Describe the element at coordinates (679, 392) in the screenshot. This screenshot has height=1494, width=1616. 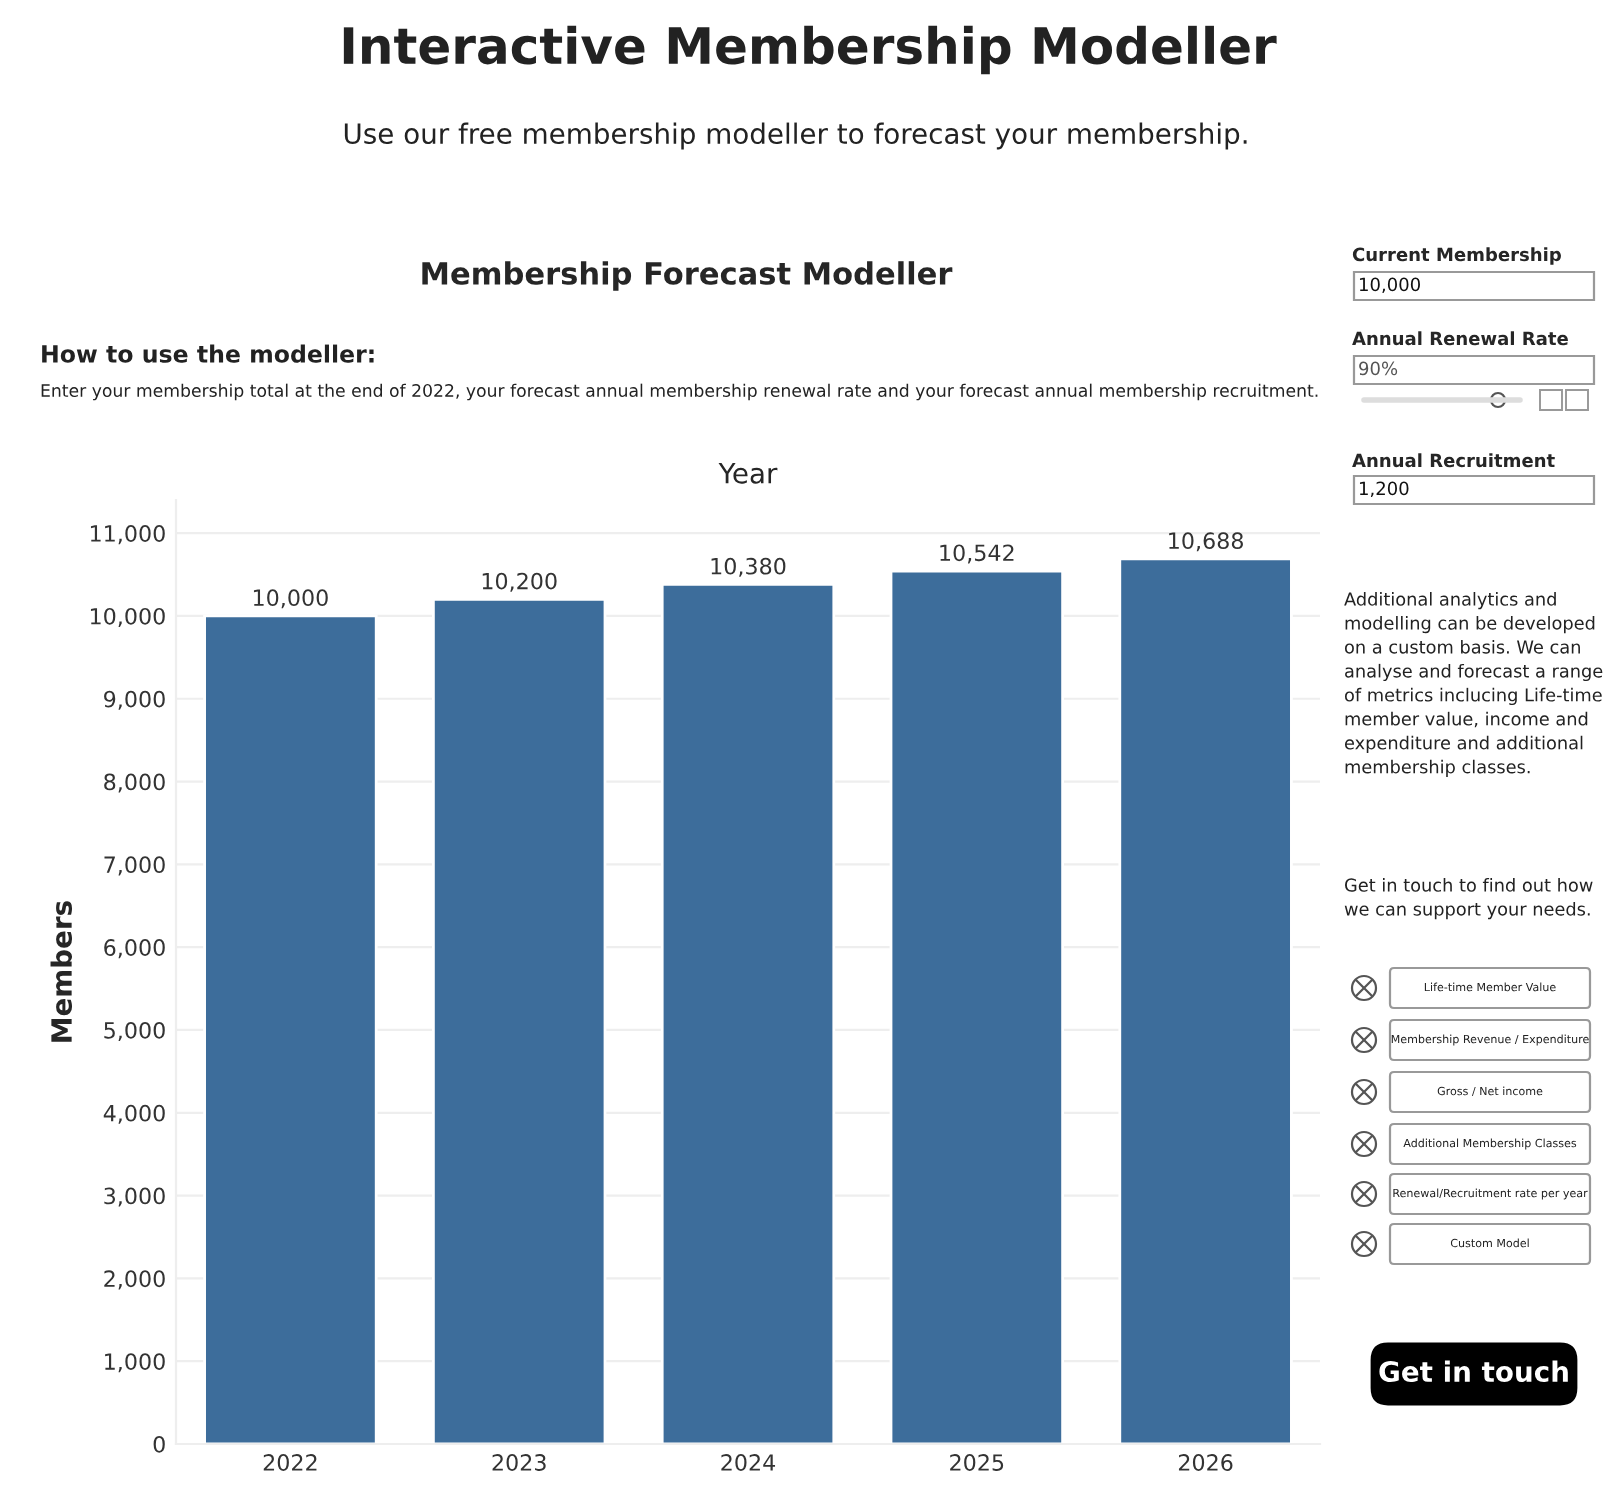
I see `text: Enter your membership total at the end of 2022, your forecast annual membership renewal rate and your forecast annual membership recruitment.` at that location.